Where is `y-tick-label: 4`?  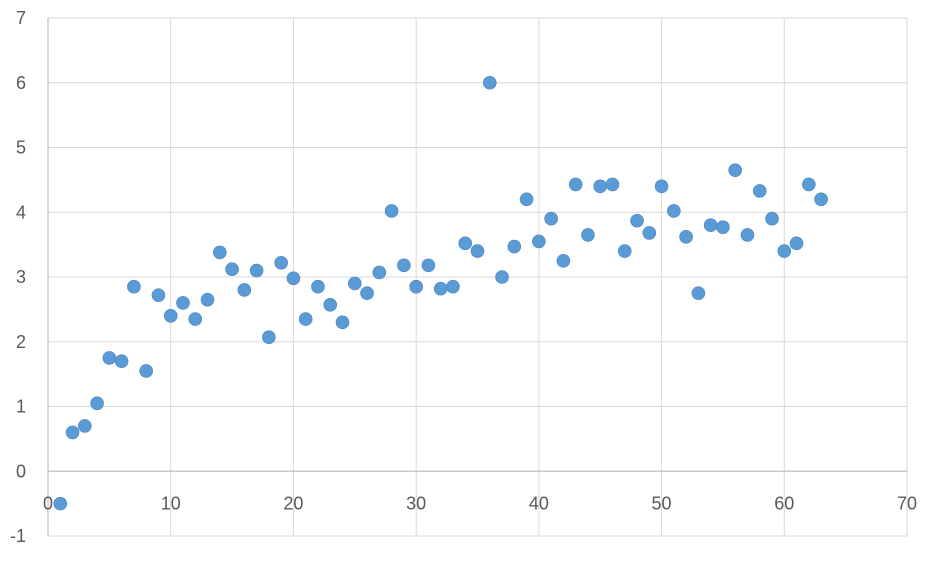
y-tick-label: 4 is located at coordinates (21, 212).